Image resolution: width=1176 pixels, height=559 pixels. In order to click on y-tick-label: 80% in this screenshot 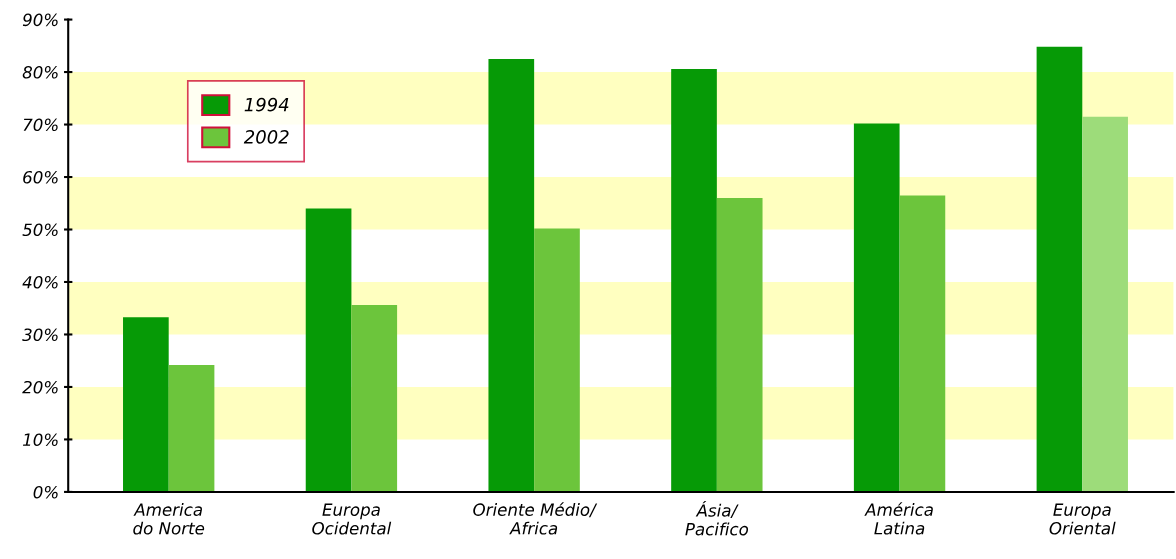, I will do `click(40, 72)`.